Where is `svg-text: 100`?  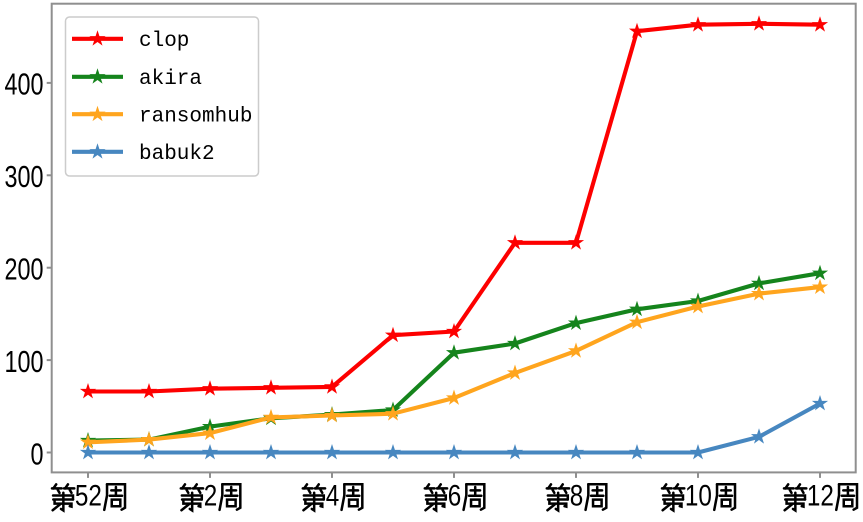 svg-text: 100 is located at coordinates (24, 361).